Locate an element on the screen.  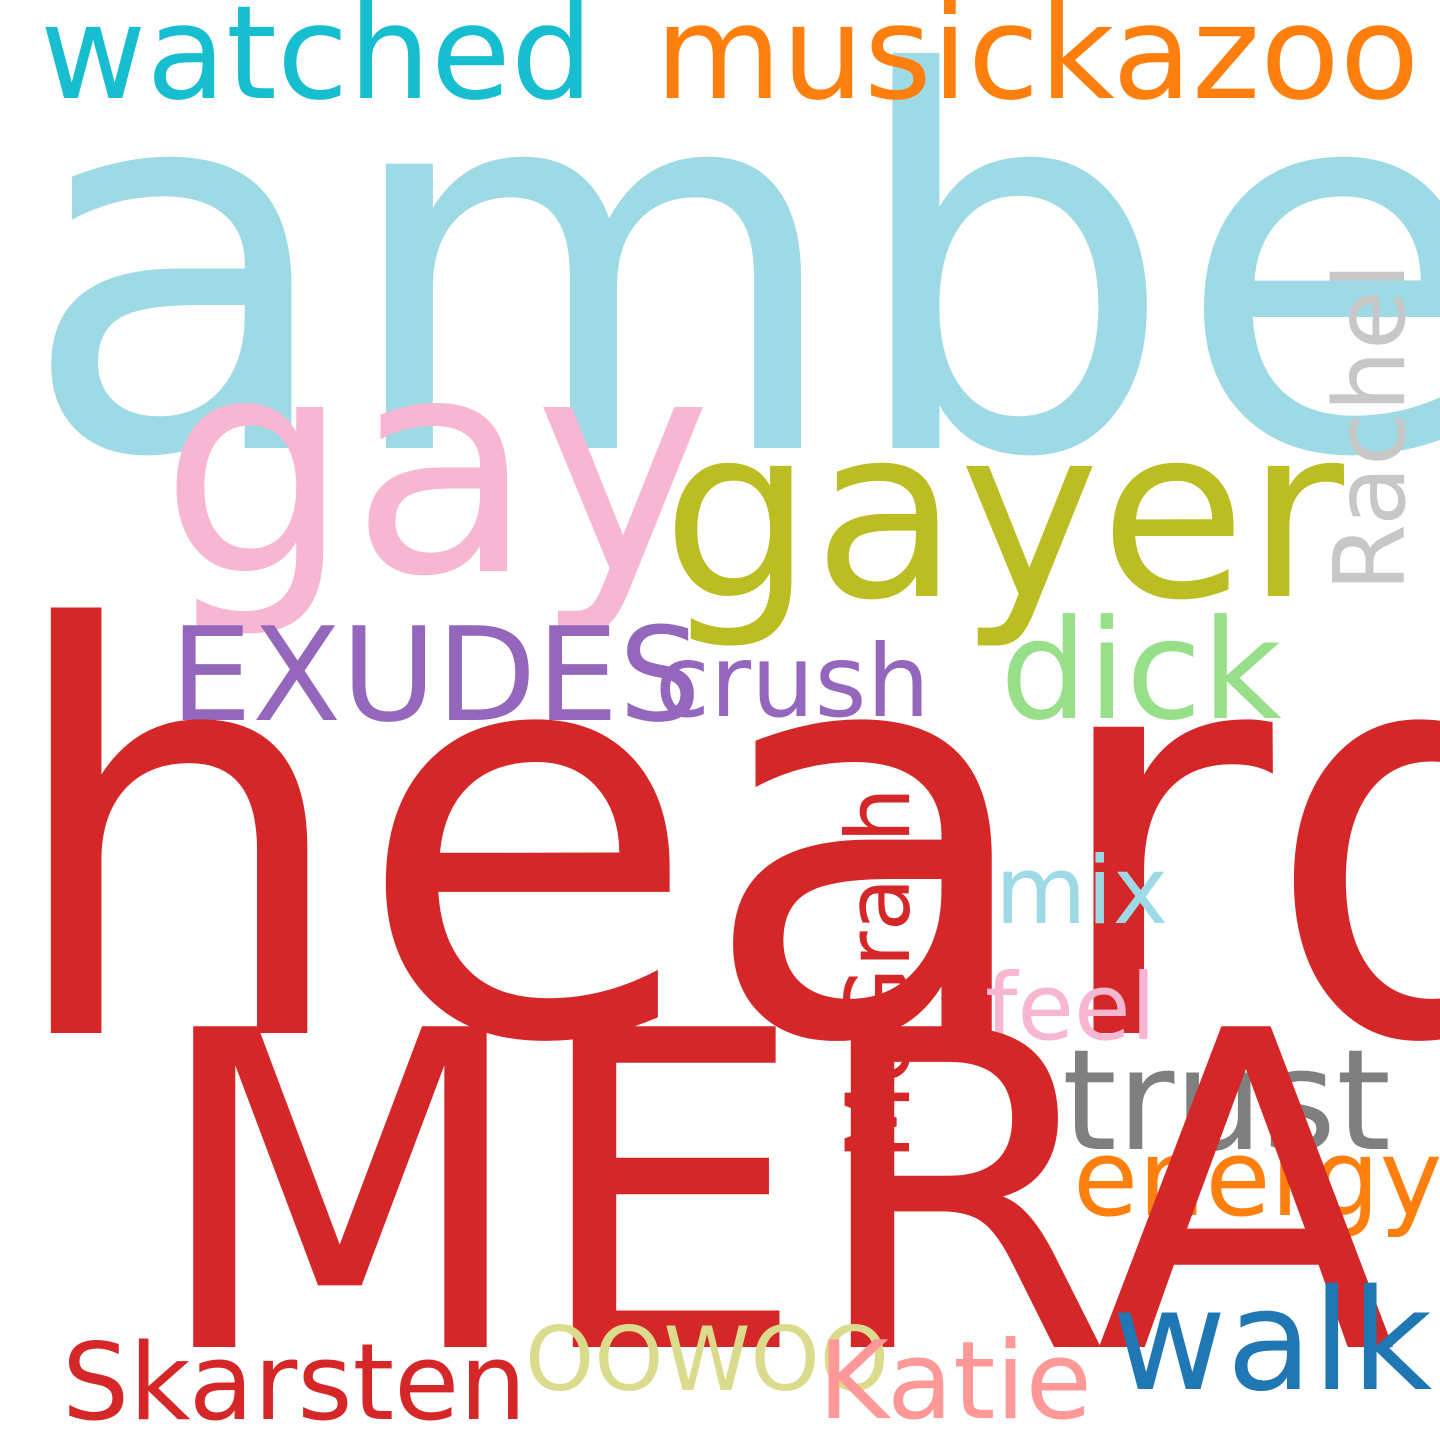
word-trust: trust is located at coordinates (1227, 1101).